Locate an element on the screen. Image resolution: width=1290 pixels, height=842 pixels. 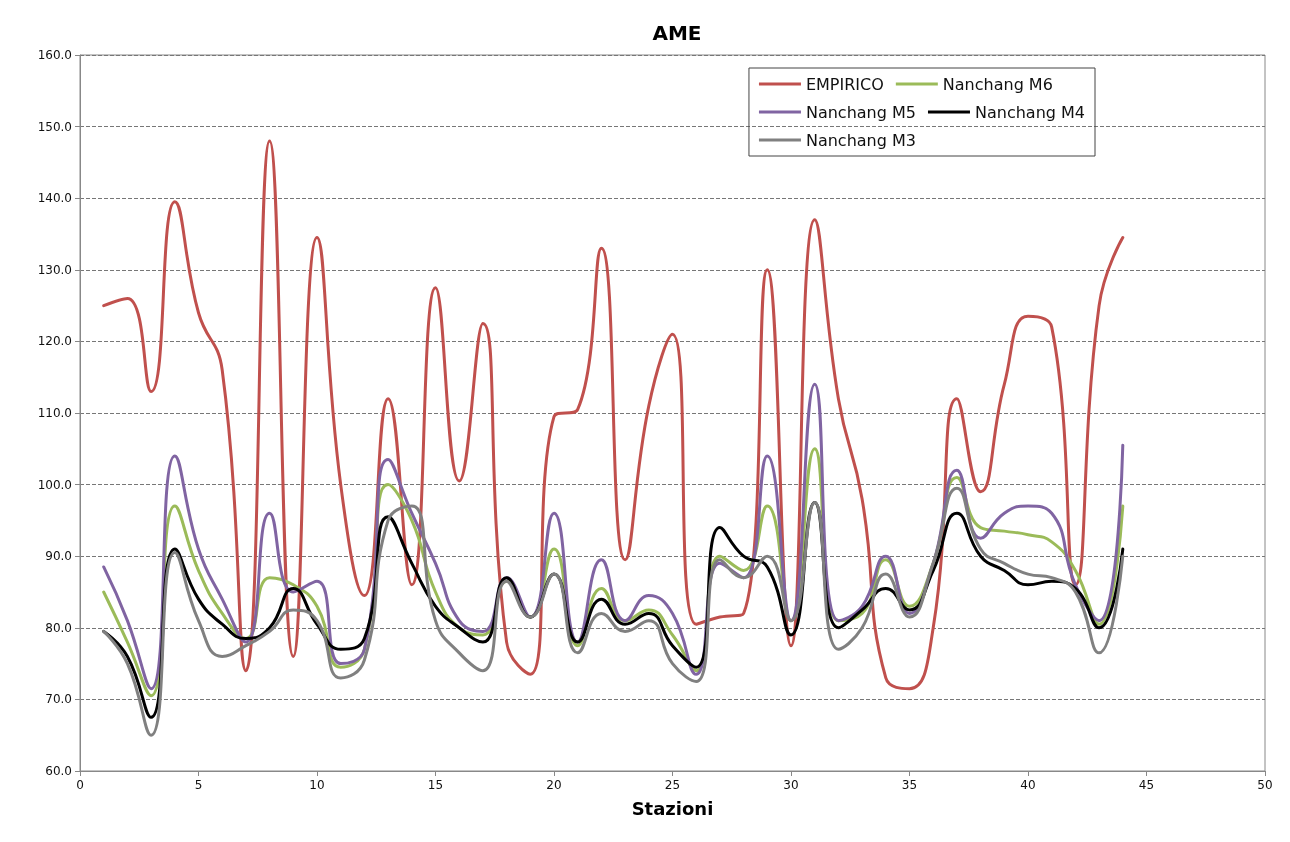
y-tick-label: 140.0 is located at coordinates (54, 198).